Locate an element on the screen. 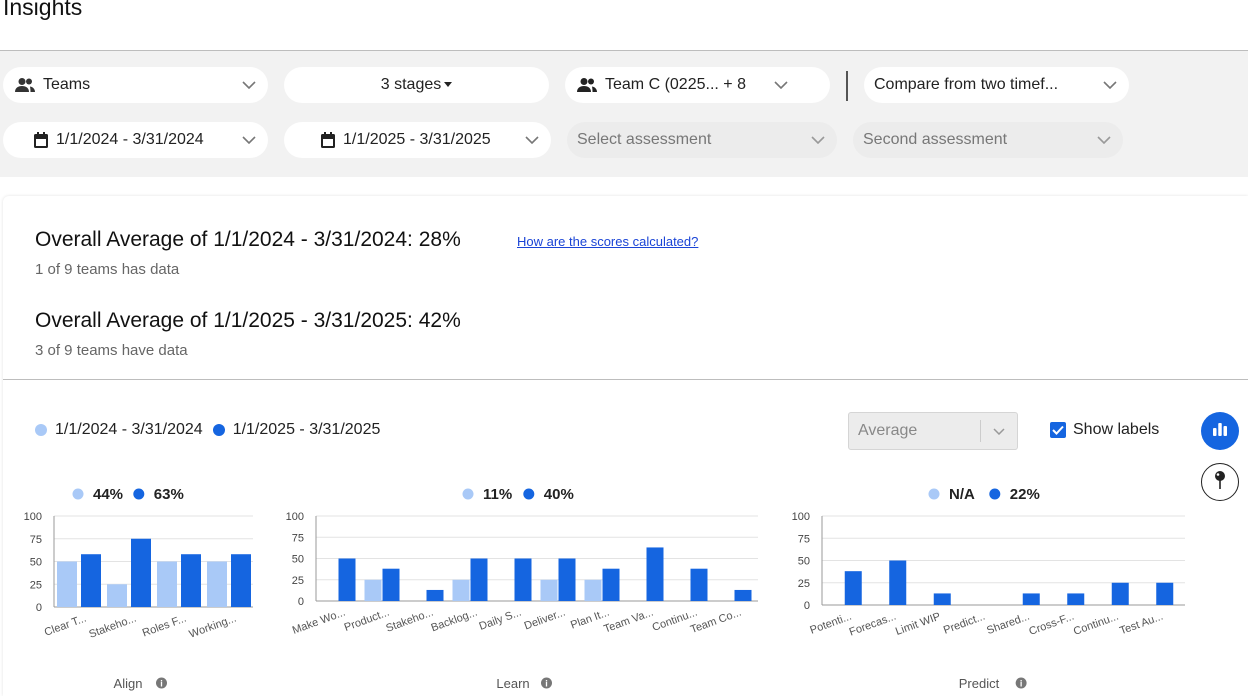  teams-with-data-2: 3 of 9 teams have data is located at coordinates (111, 350).